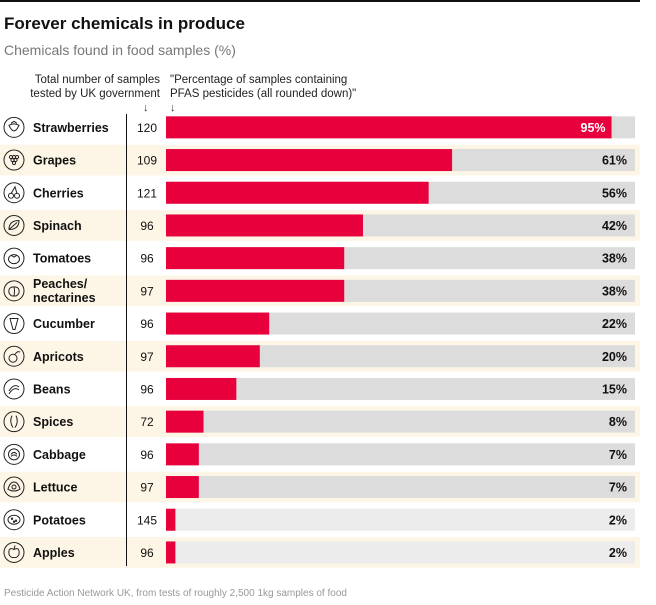 This screenshot has width=656, height=605. What do you see at coordinates (14, 454) in the screenshot?
I see `cabbage-icon` at bounding box center [14, 454].